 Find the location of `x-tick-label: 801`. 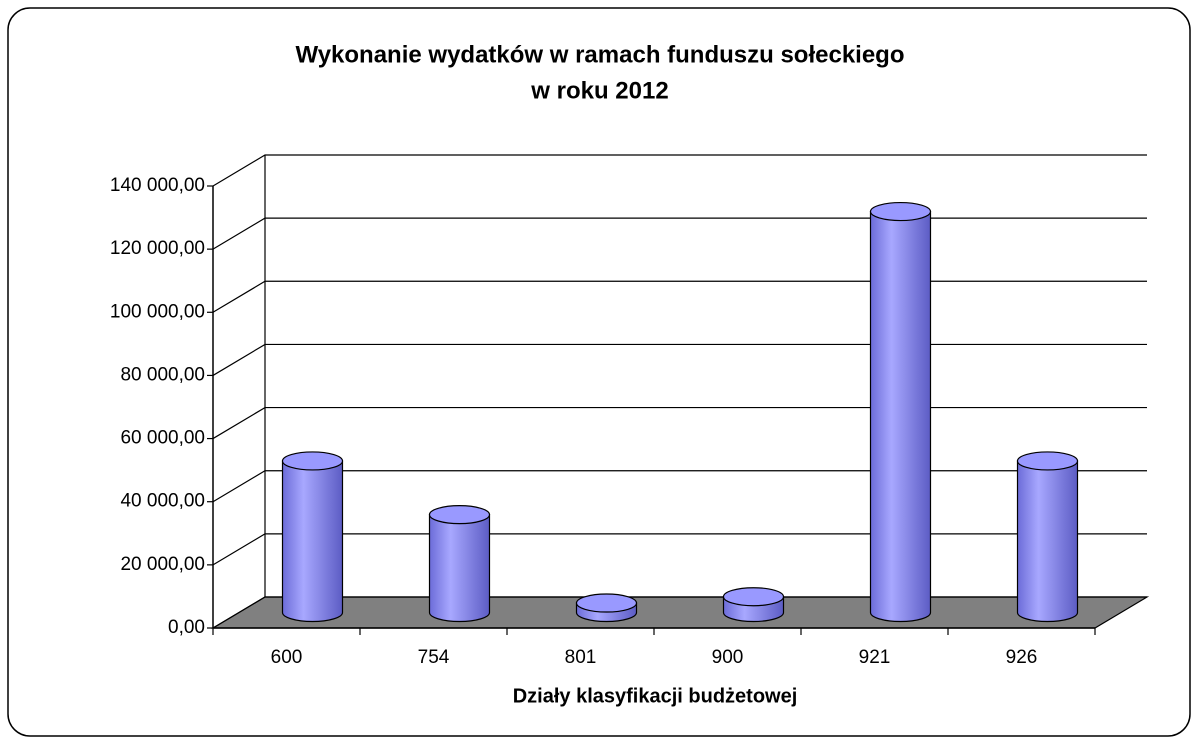

x-tick-label: 801 is located at coordinates (581, 657).